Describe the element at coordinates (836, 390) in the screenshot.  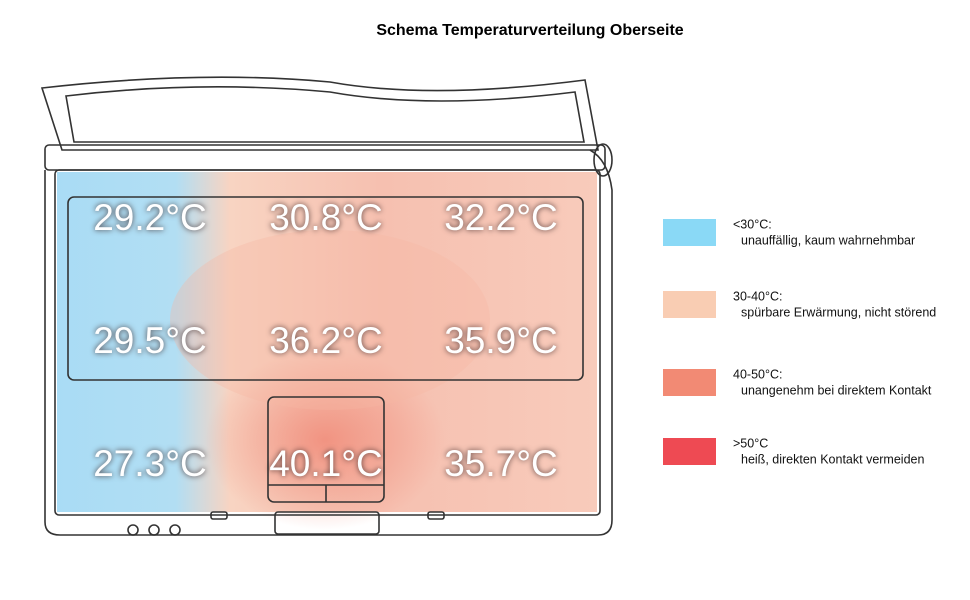
I see `legend-description: unangenehm bei direktem Kontakt` at that location.